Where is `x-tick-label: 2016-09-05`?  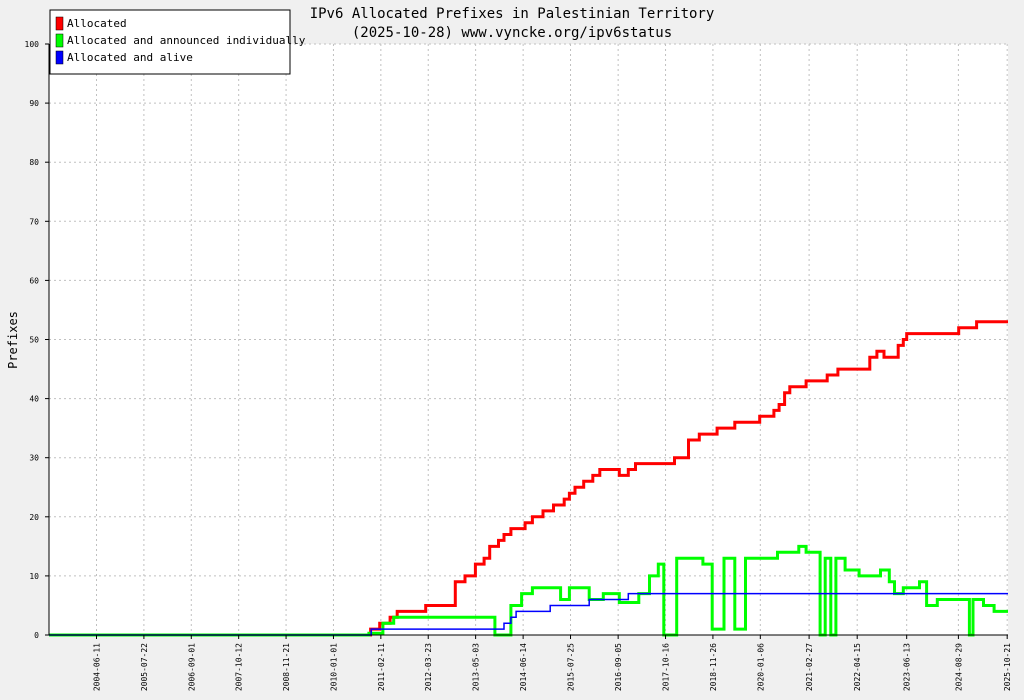 x-tick-label: 2016-09-05 is located at coordinates (618, 667).